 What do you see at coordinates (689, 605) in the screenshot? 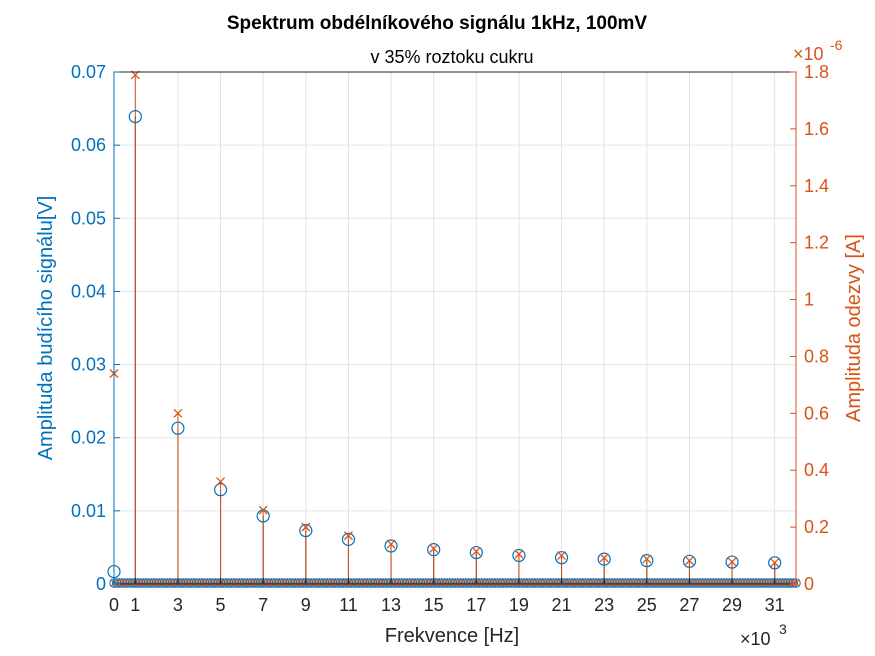
I see `x-tick-label: 27` at bounding box center [689, 605].